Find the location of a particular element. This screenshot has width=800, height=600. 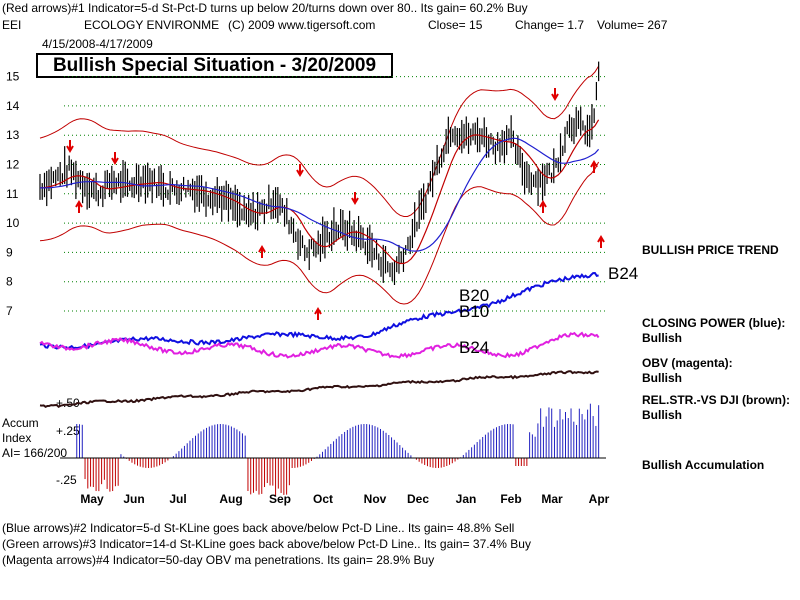

accum-index-title: Index is located at coordinates (17, 438).